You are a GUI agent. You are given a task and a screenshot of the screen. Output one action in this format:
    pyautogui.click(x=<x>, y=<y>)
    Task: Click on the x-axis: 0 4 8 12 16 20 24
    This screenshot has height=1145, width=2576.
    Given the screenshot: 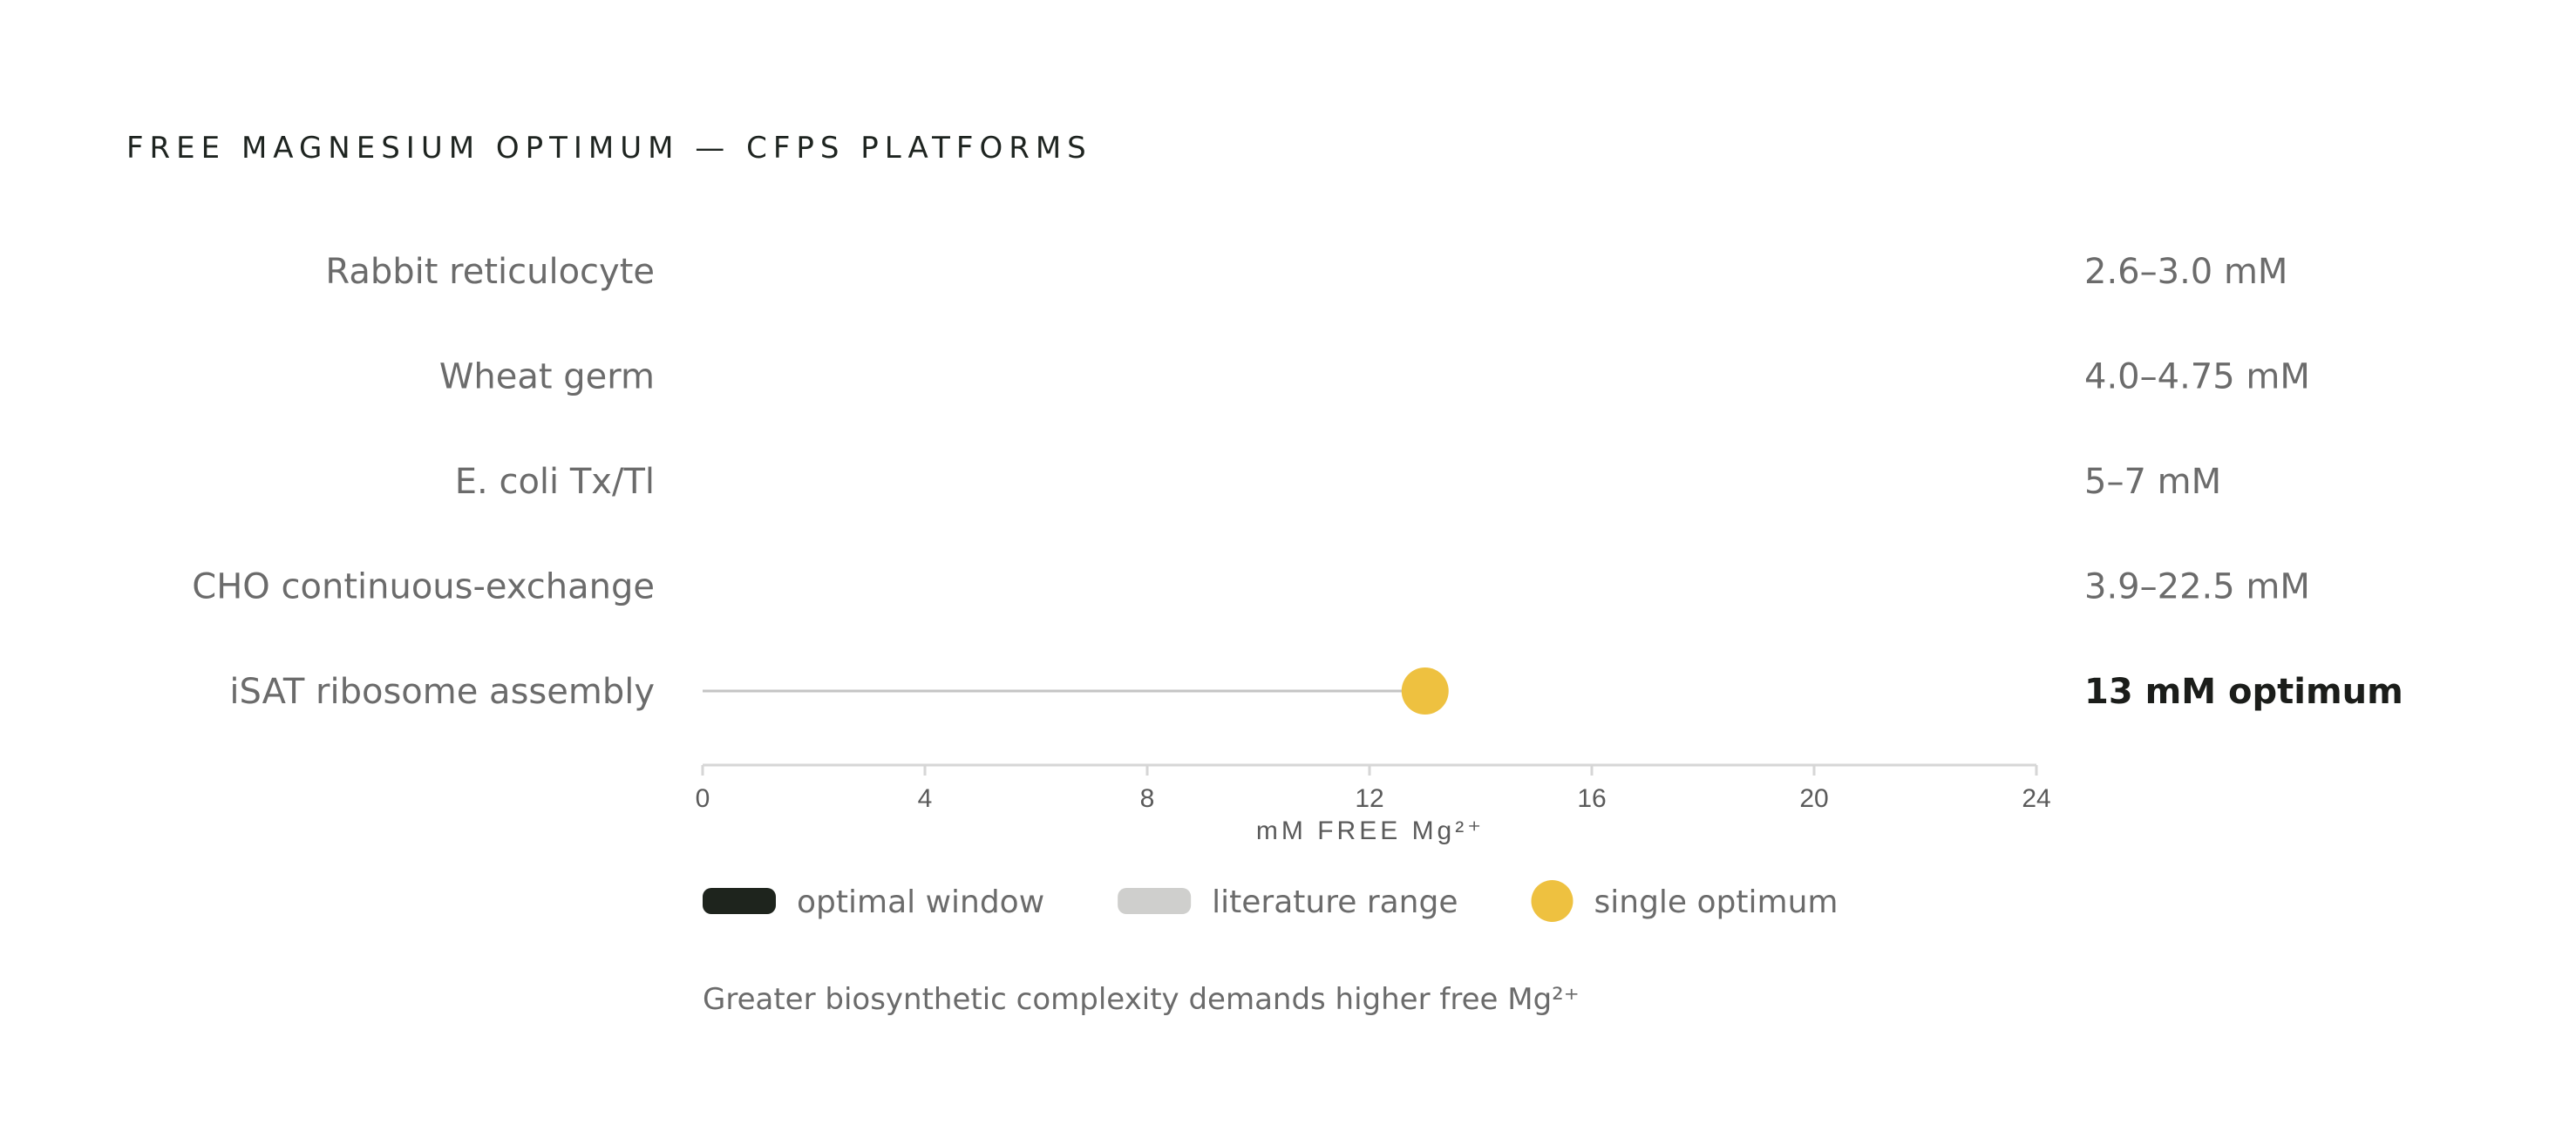 What is the action you would take?
    pyautogui.click(x=1374, y=788)
    